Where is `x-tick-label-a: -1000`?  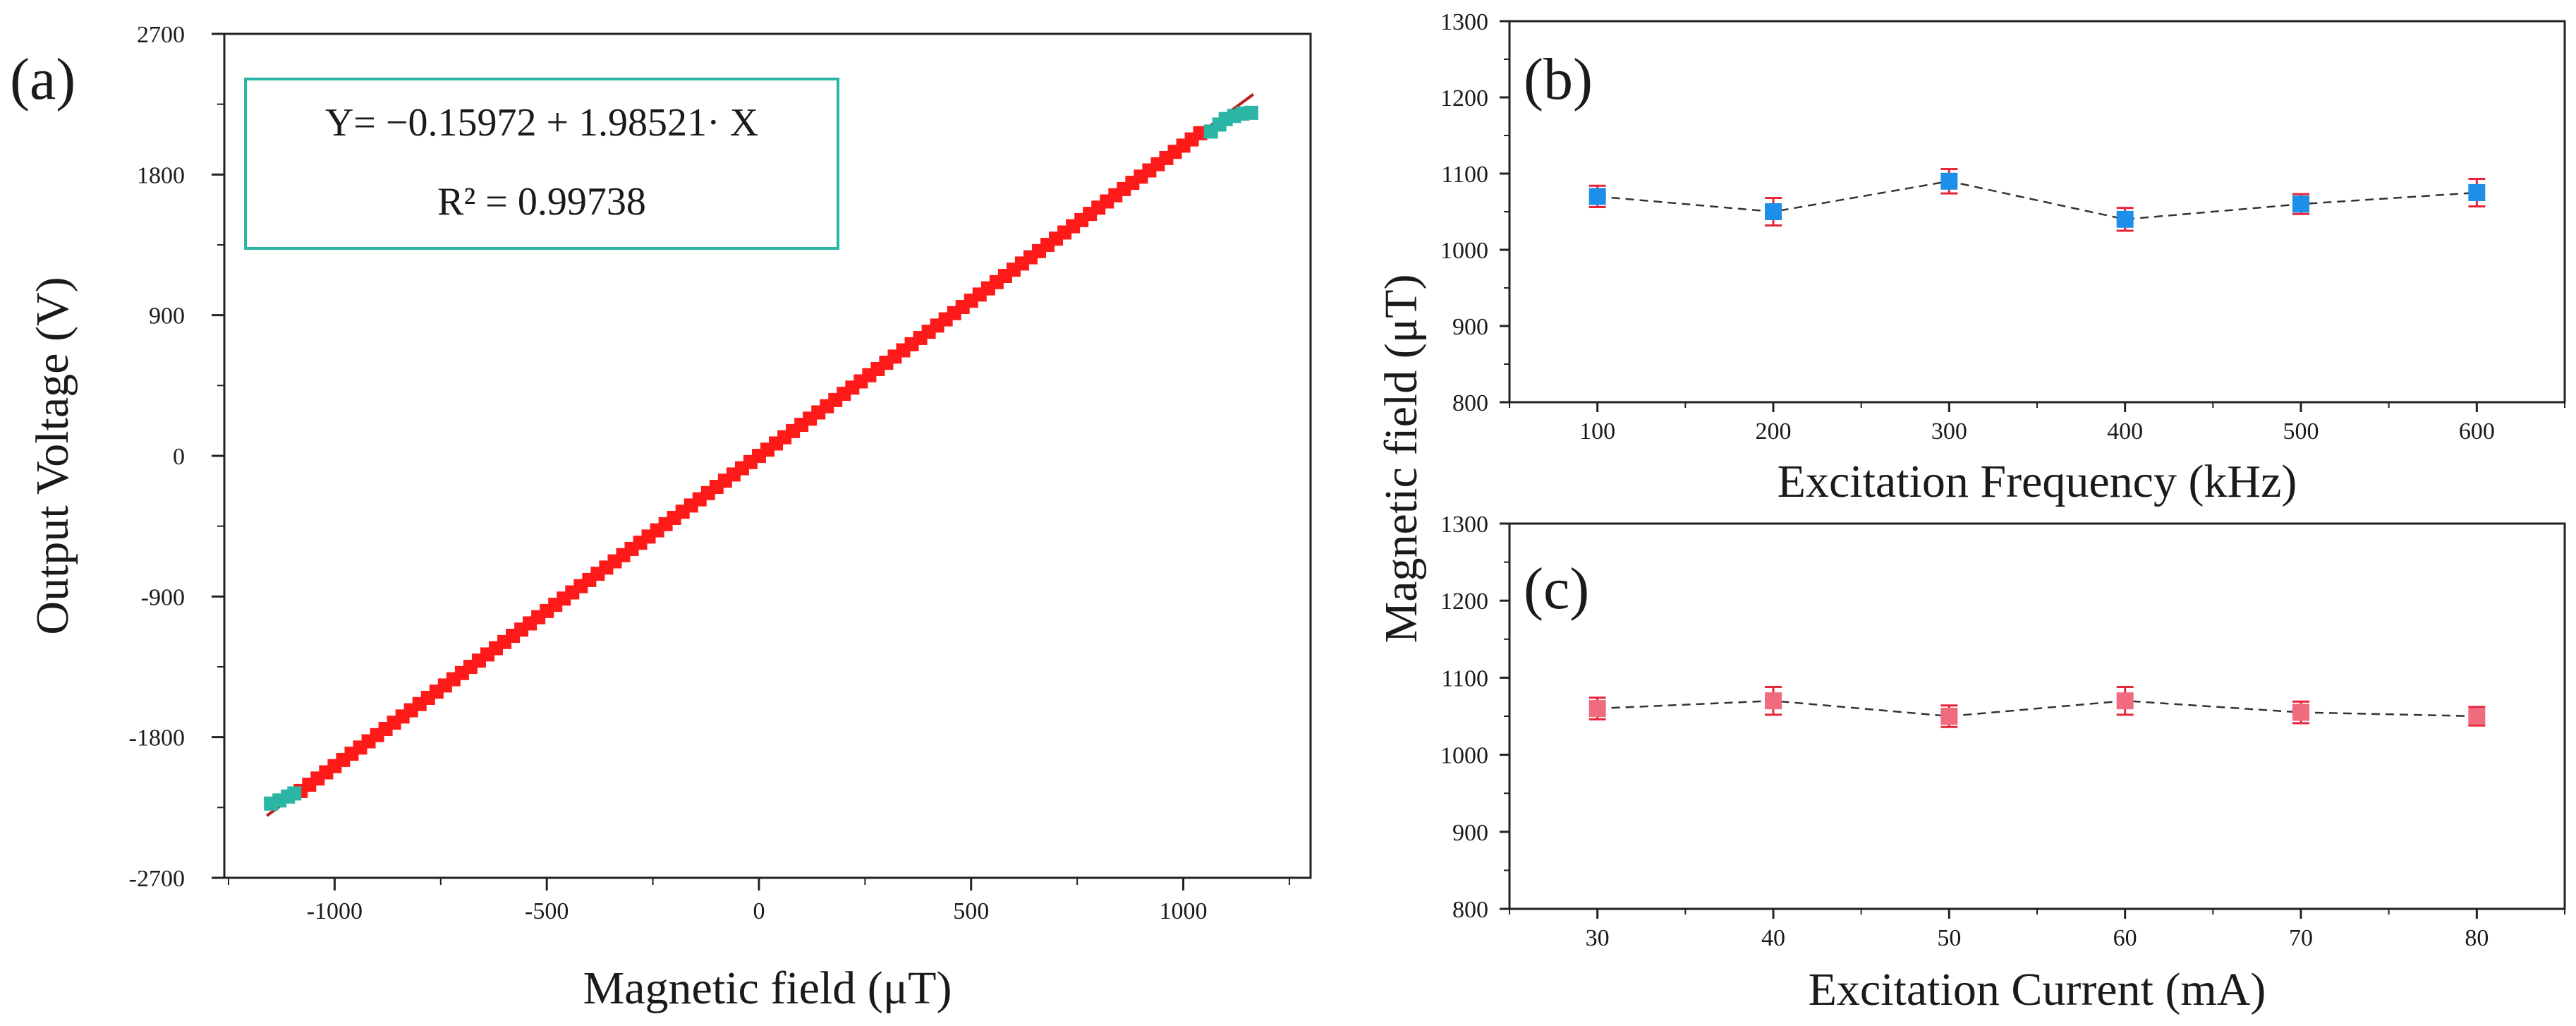
x-tick-label-a: -1000 is located at coordinates (335, 911).